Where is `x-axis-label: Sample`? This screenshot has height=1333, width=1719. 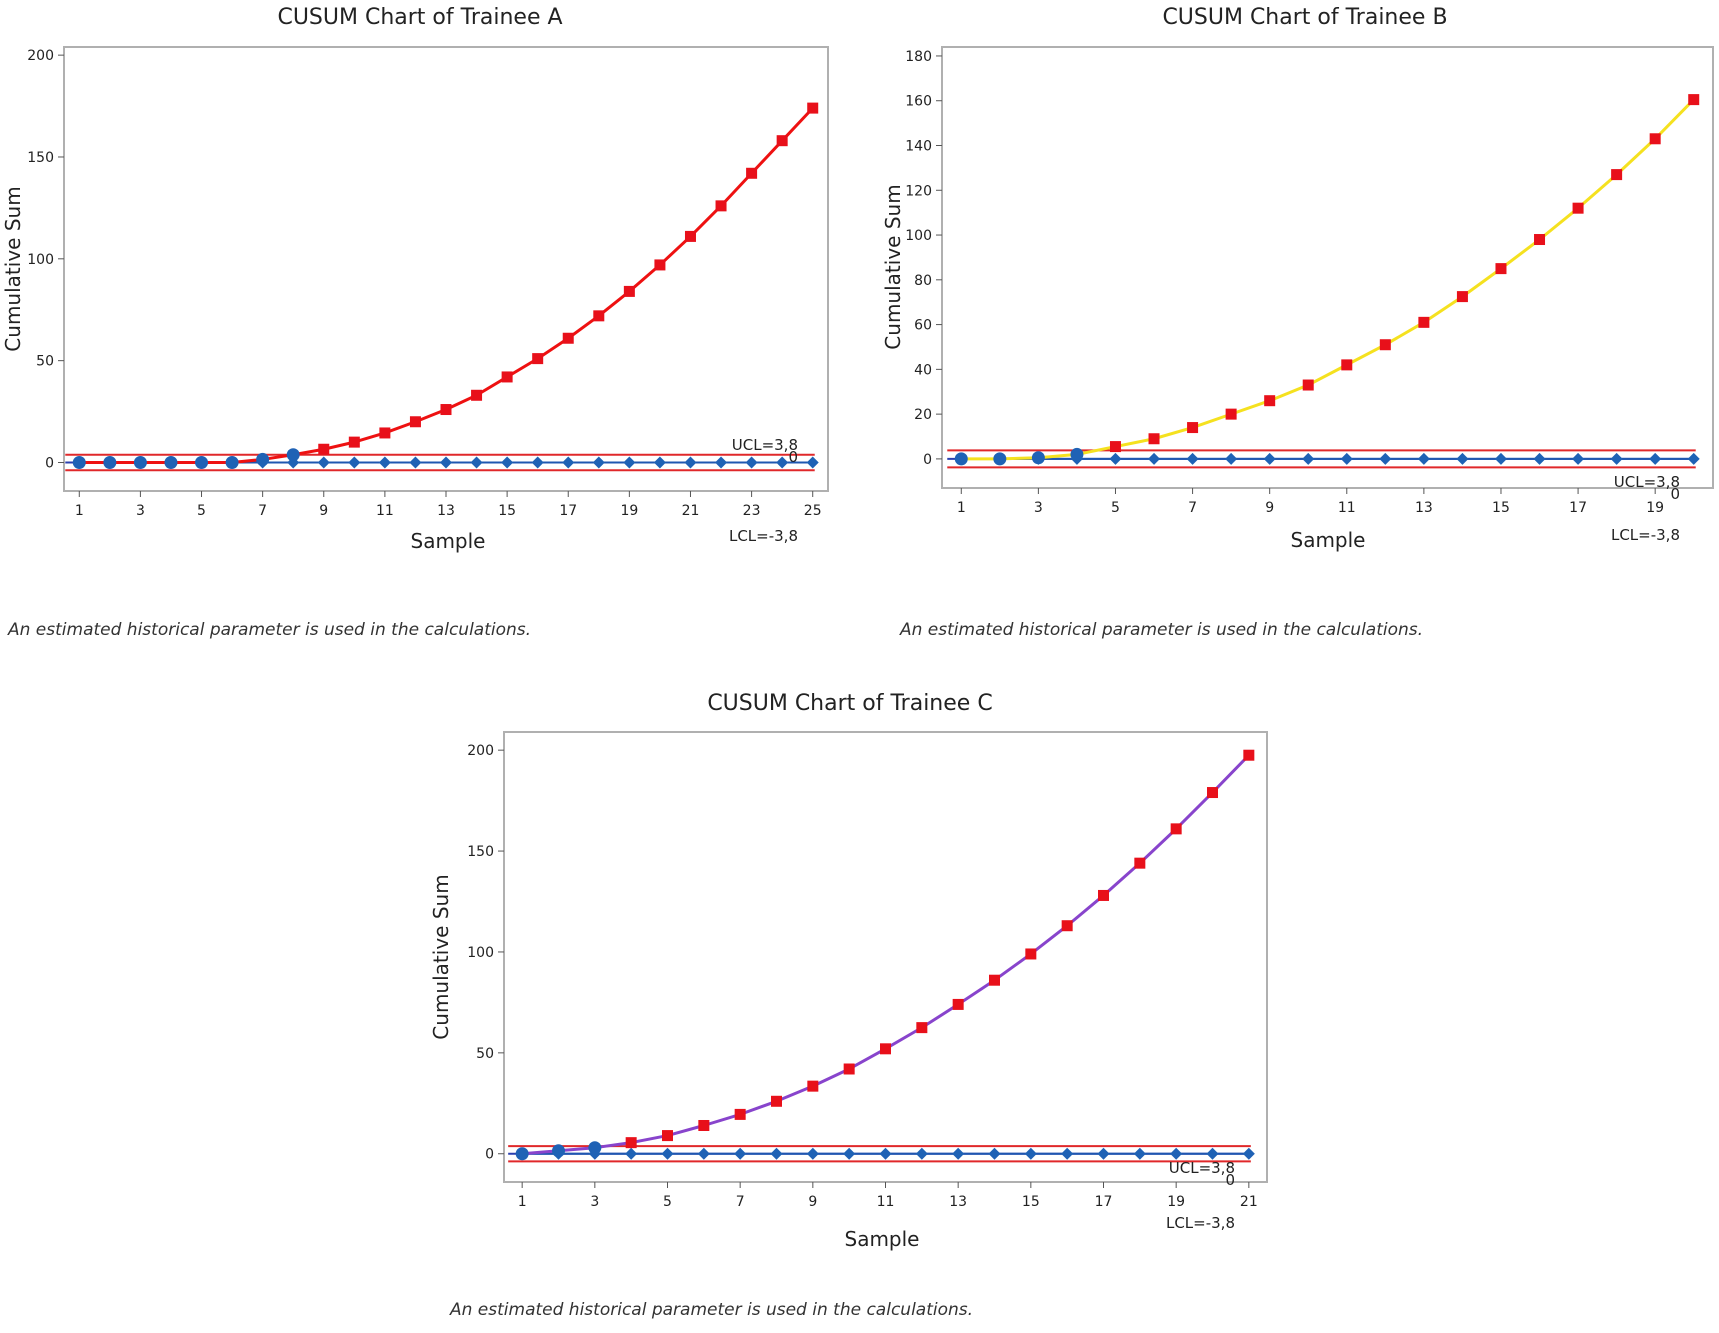 x-axis-label: Sample is located at coordinates (1328, 540).